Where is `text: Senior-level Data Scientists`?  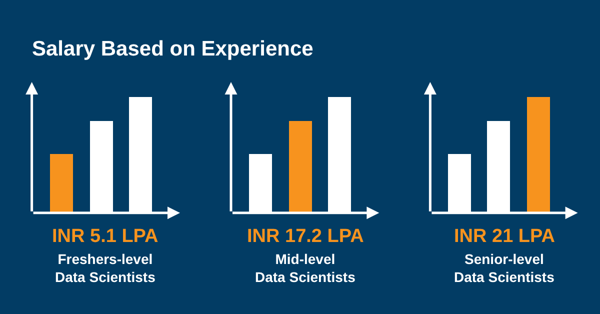
text: Senior-level Data Scientists is located at coordinates (504, 268).